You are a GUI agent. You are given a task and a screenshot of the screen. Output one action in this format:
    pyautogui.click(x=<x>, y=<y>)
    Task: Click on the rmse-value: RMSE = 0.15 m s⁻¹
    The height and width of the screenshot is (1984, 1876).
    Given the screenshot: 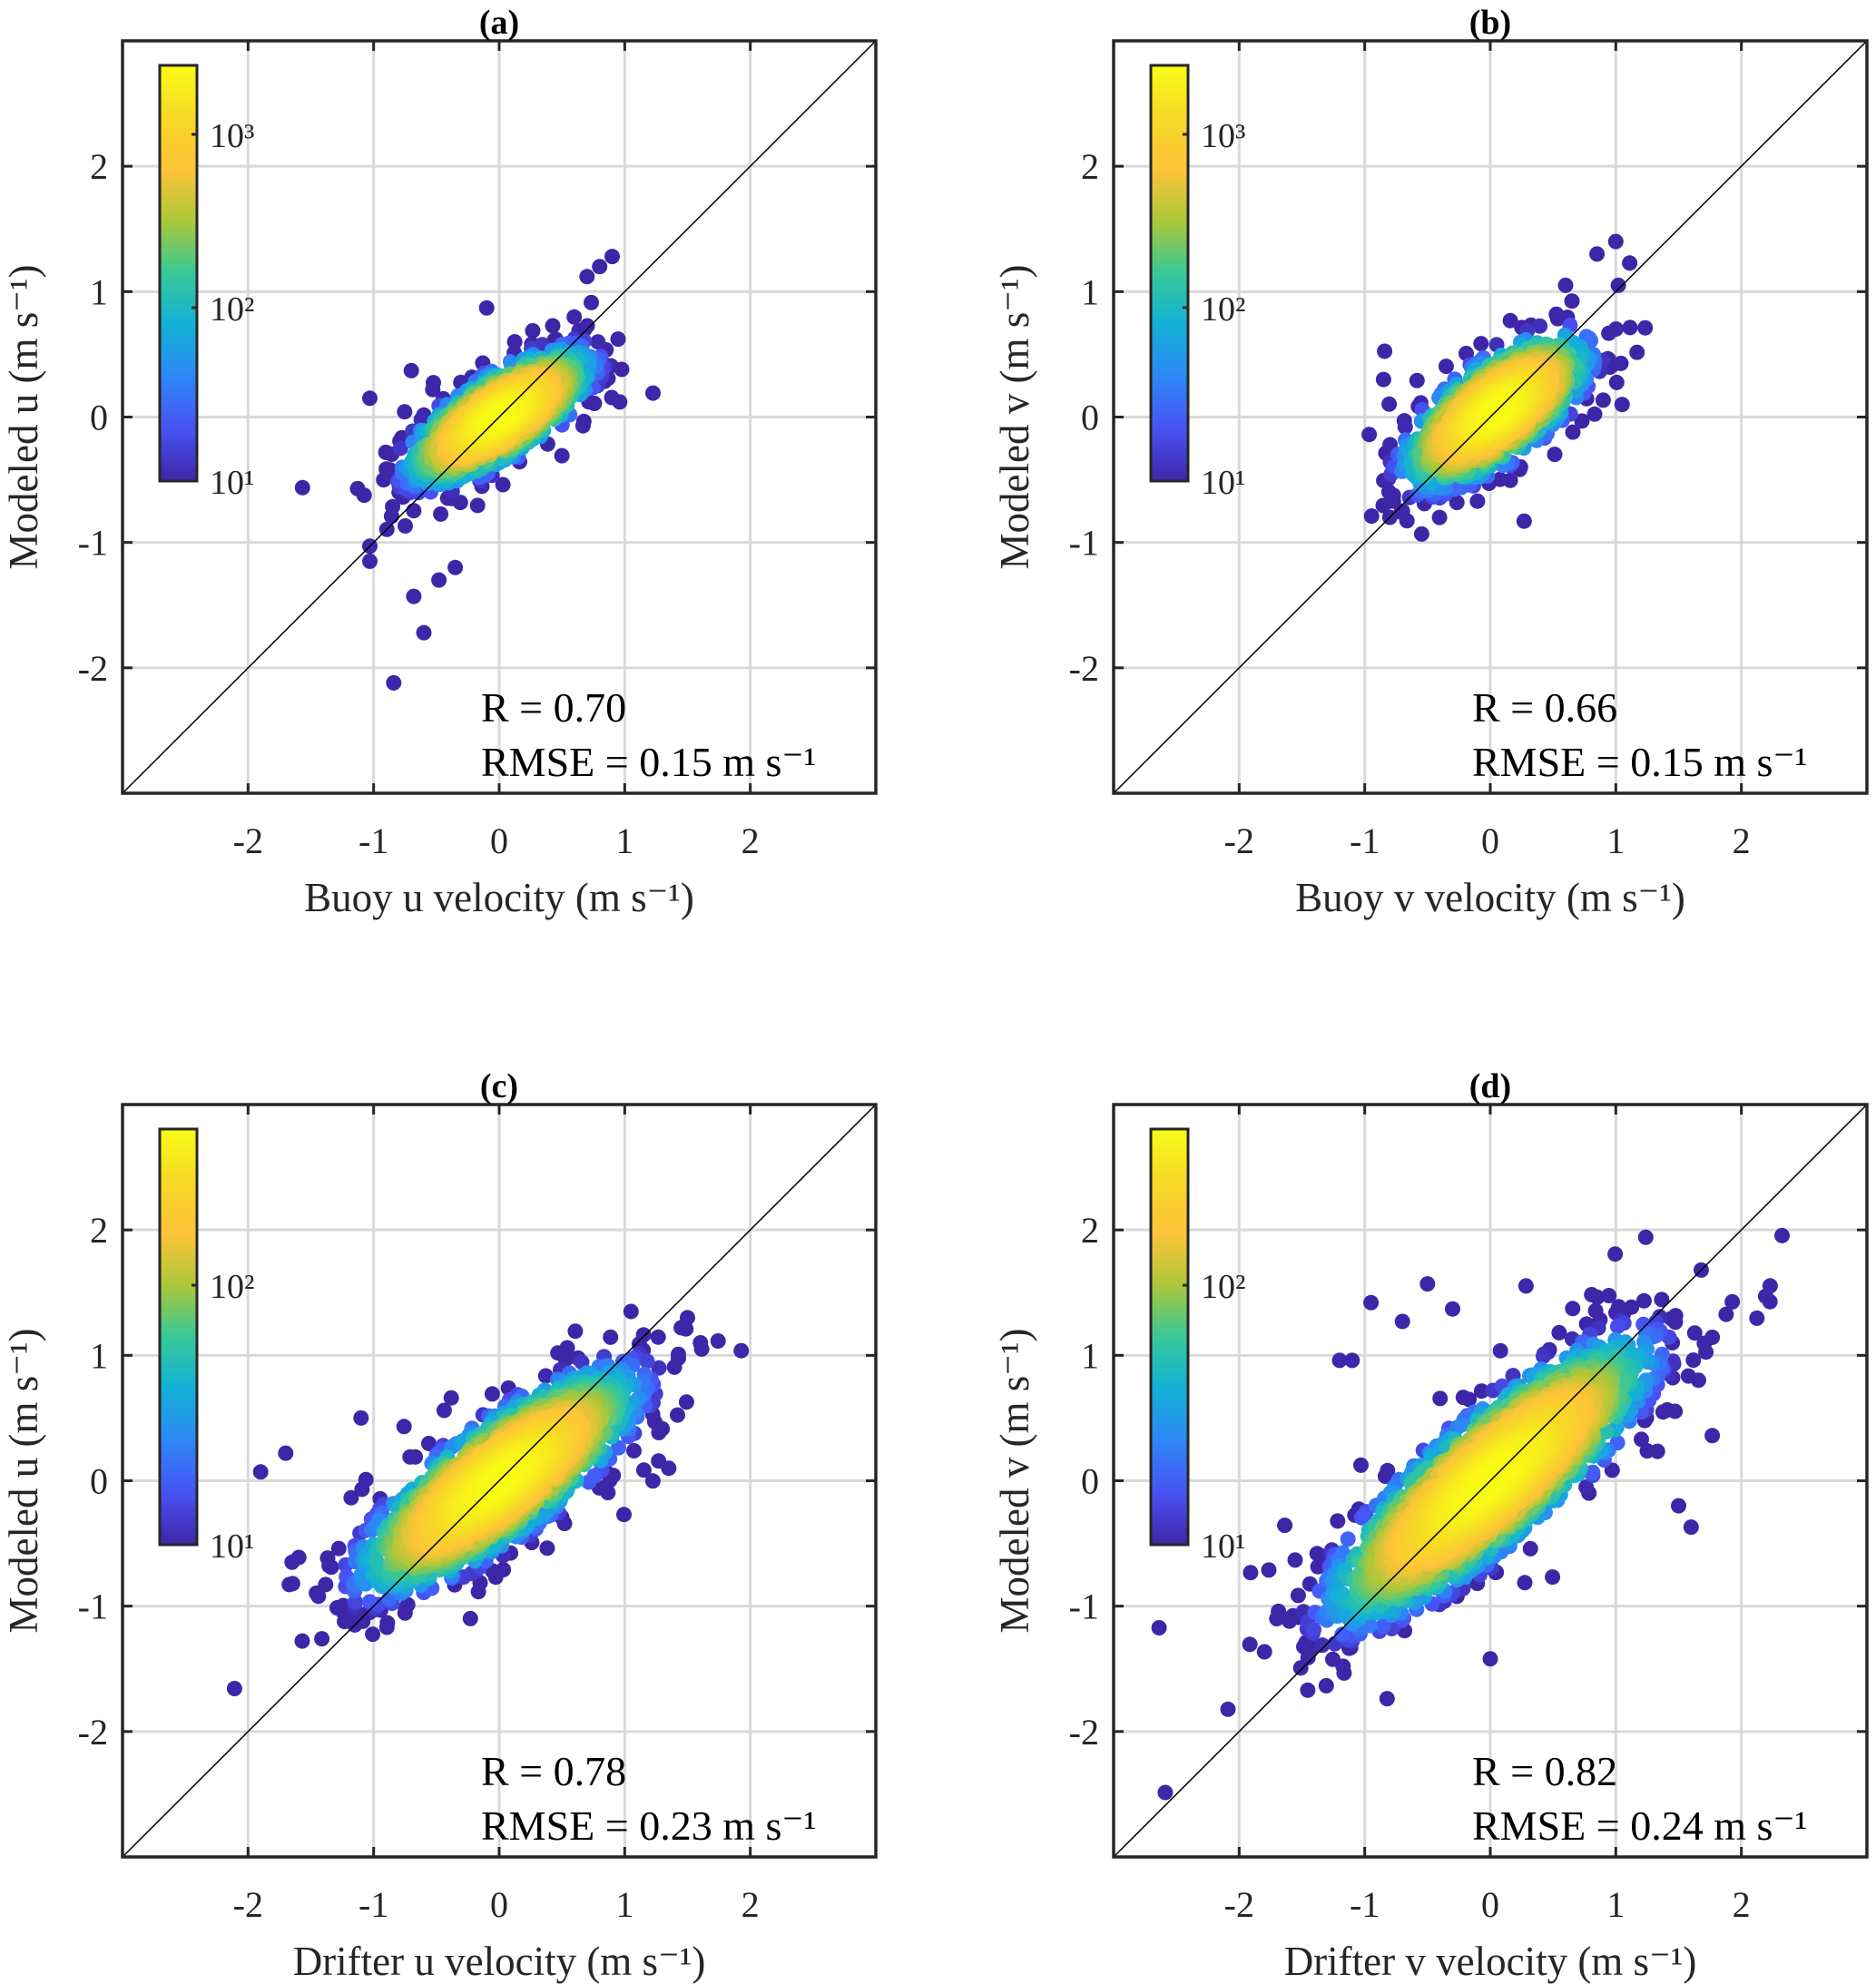 What is the action you would take?
    pyautogui.click(x=1639, y=762)
    